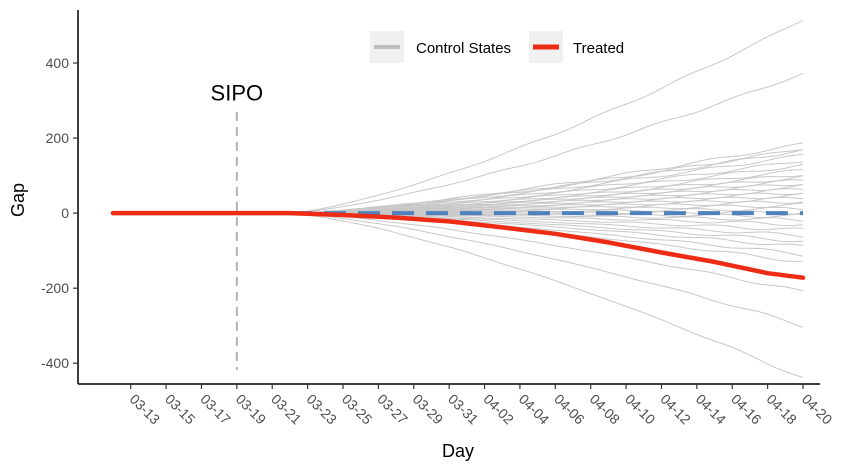 This screenshot has height=472, width=850. What do you see at coordinates (463, 409) in the screenshot?
I see `x-tick-label: 03-31` at bounding box center [463, 409].